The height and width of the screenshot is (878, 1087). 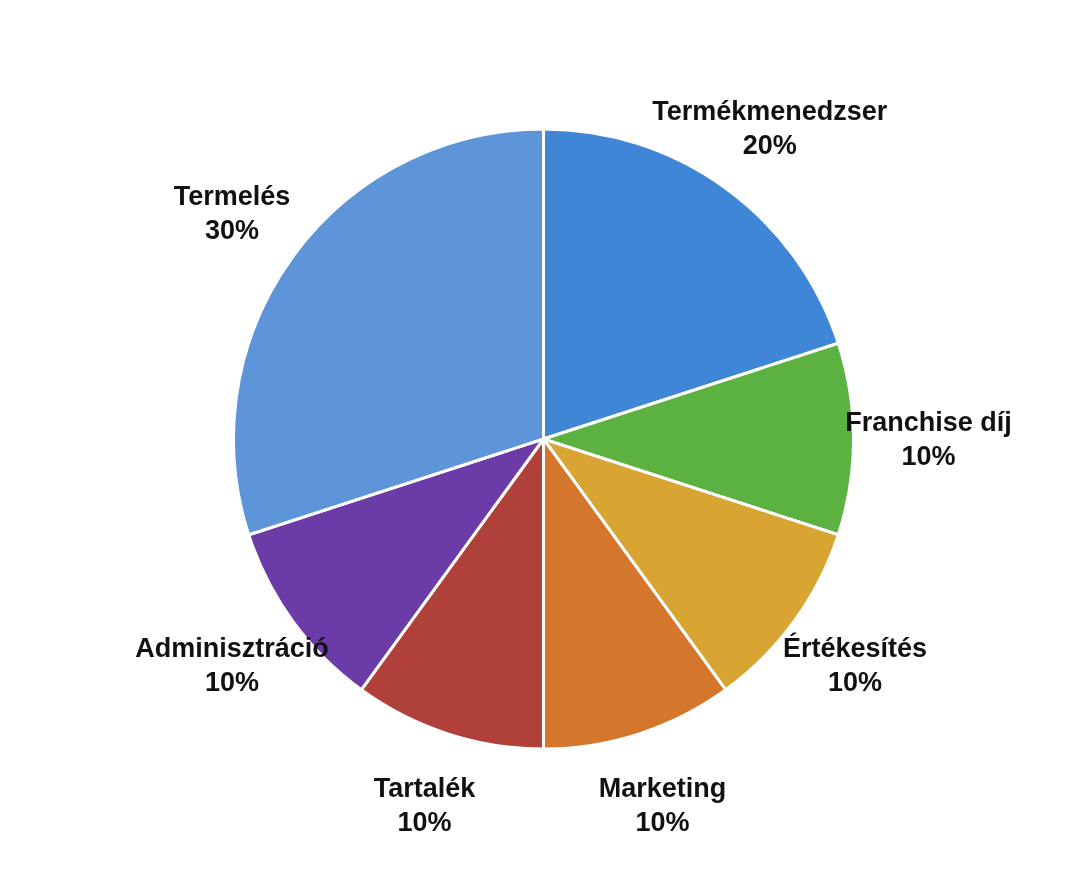 I want to click on slice-label: Termékmenedzser, so click(x=770, y=110).